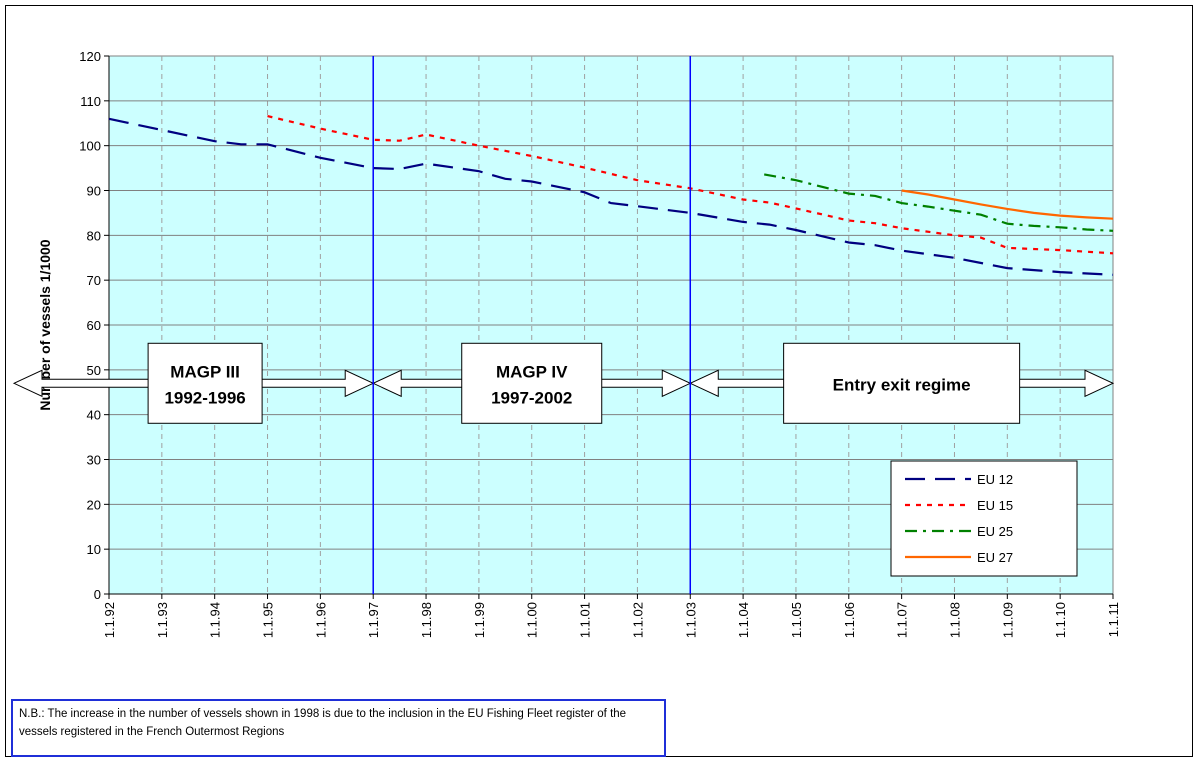  I want to click on x-tick-label: 1.1.06, so click(849, 620).